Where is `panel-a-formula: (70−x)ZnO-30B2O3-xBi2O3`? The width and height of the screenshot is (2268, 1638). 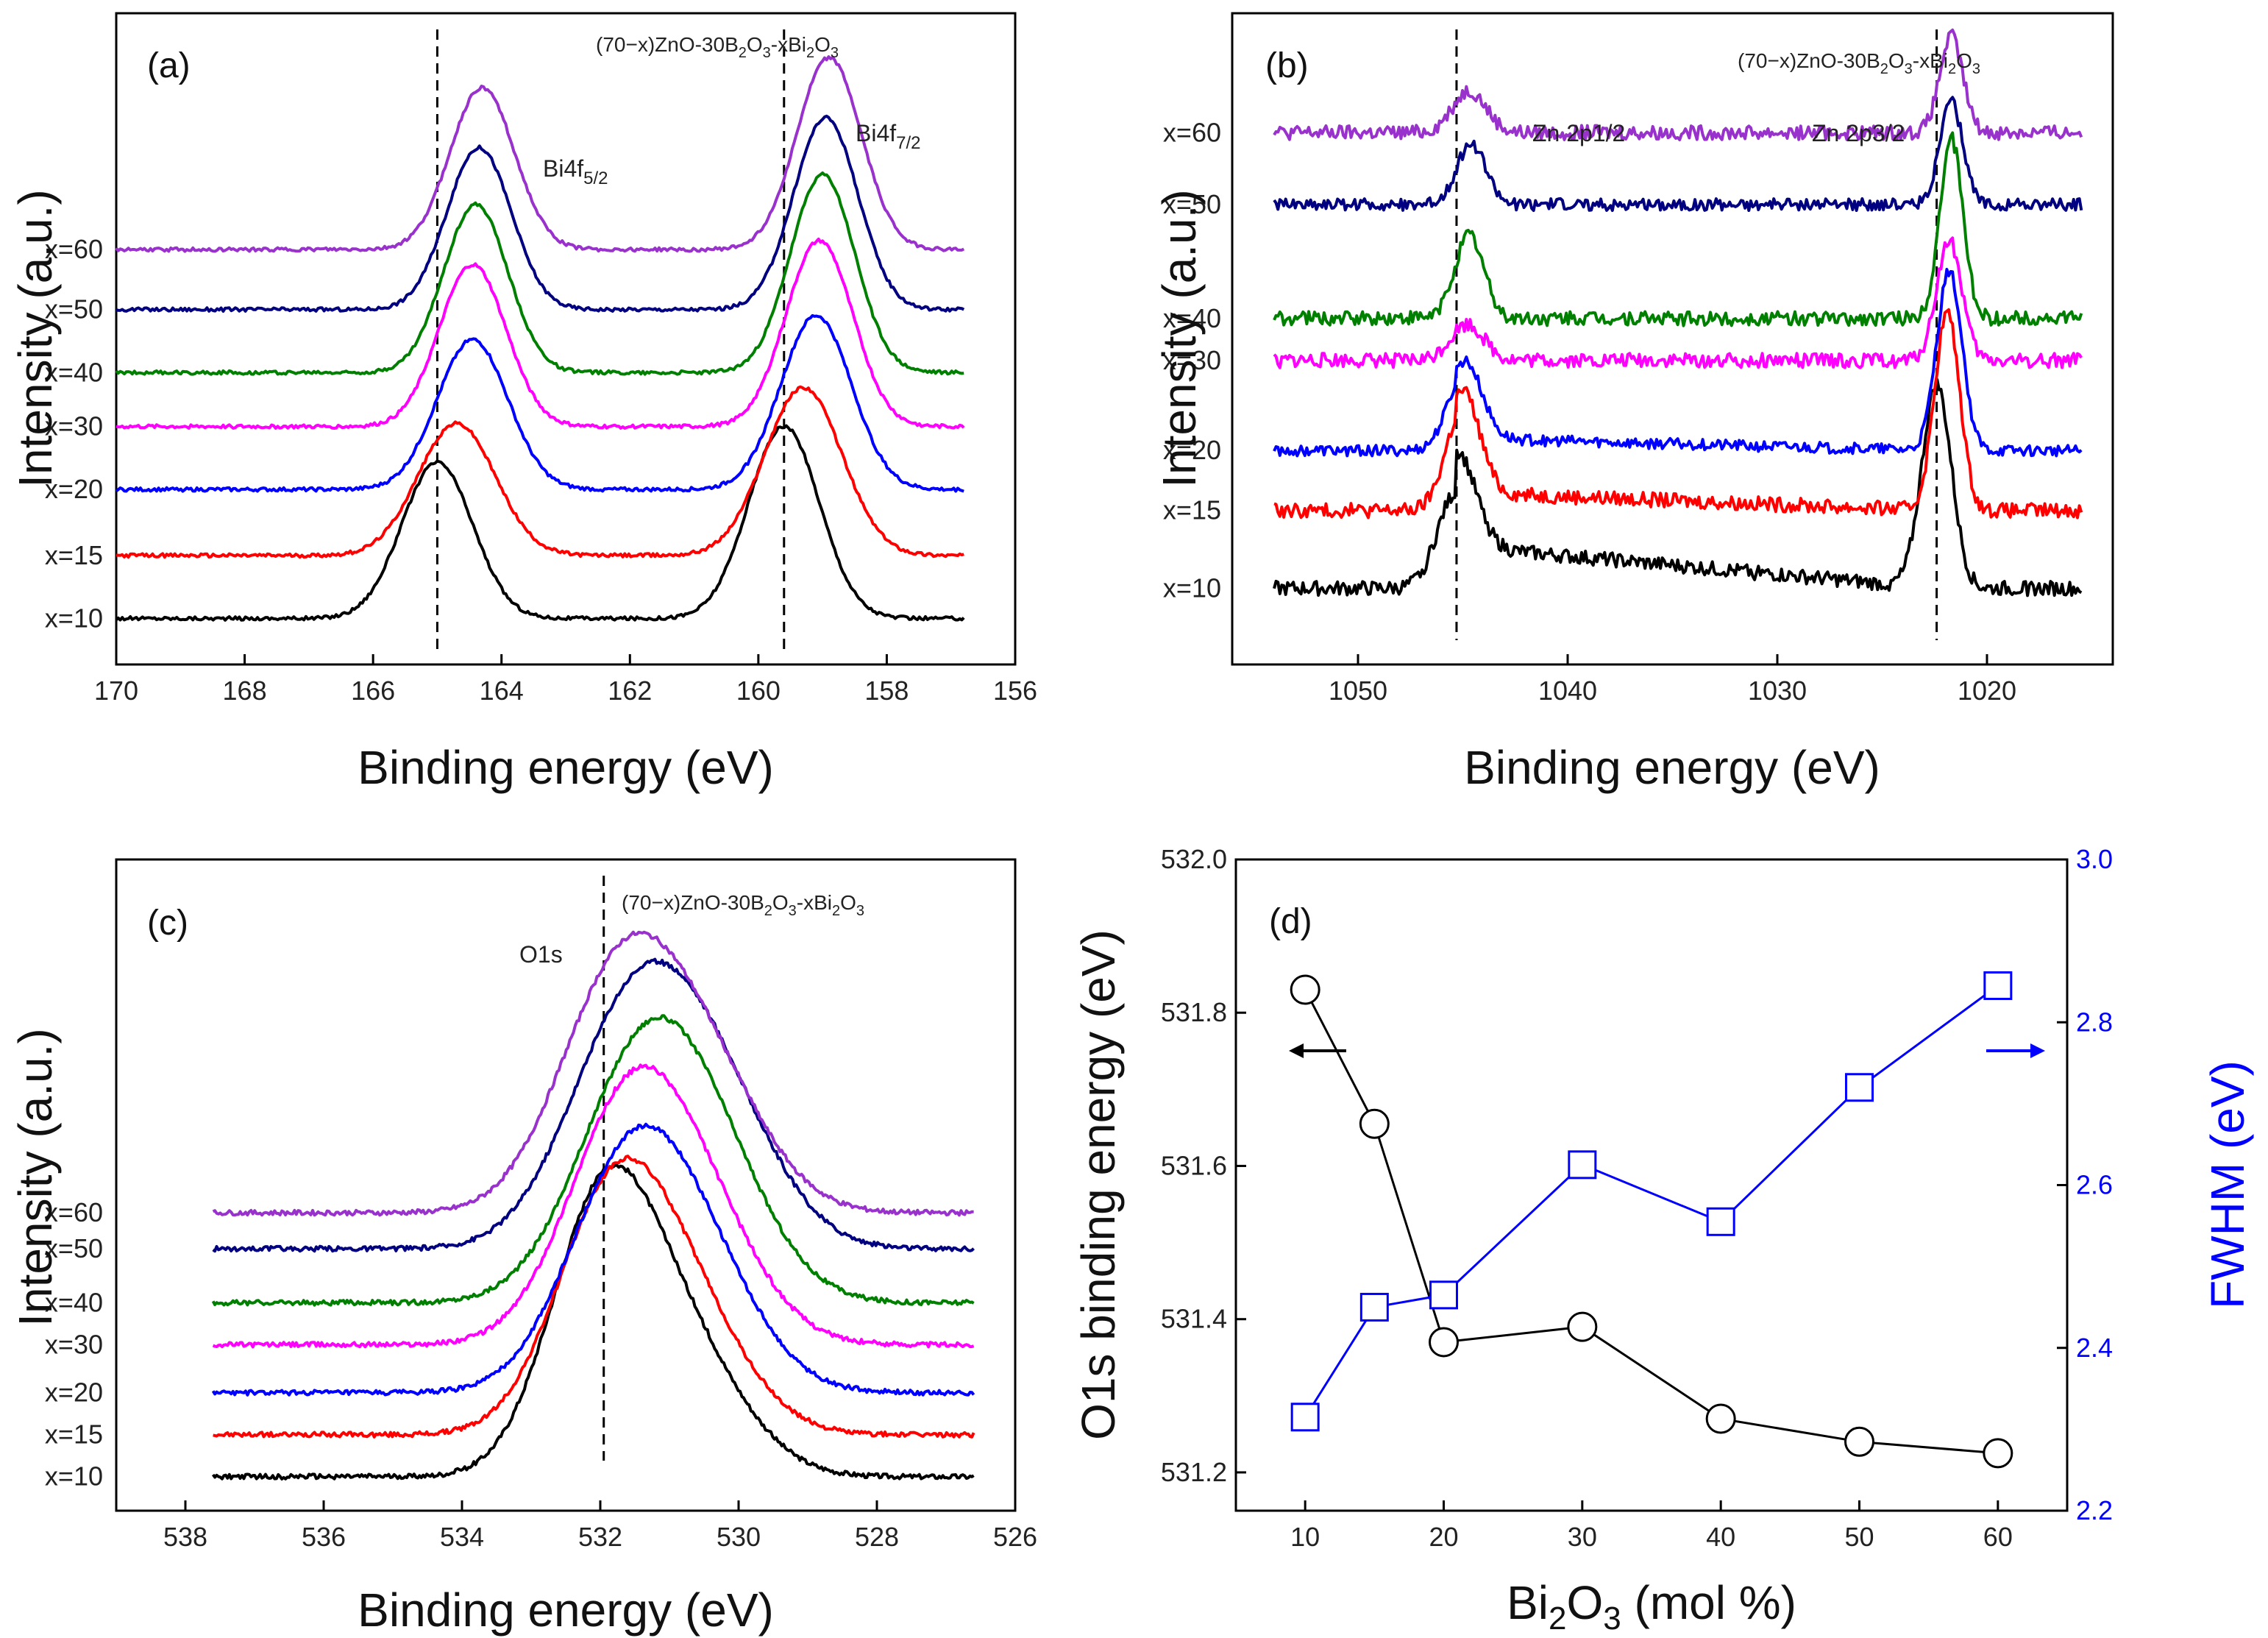 panel-a-formula: (70−x)ZnO-30B2O3-xBi2O3 is located at coordinates (717, 47).